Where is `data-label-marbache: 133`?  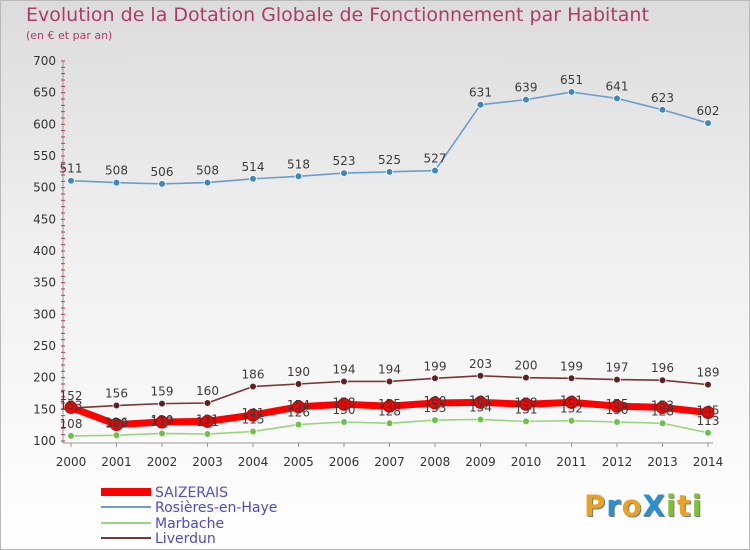
data-label-marbache: 133 is located at coordinates (435, 408).